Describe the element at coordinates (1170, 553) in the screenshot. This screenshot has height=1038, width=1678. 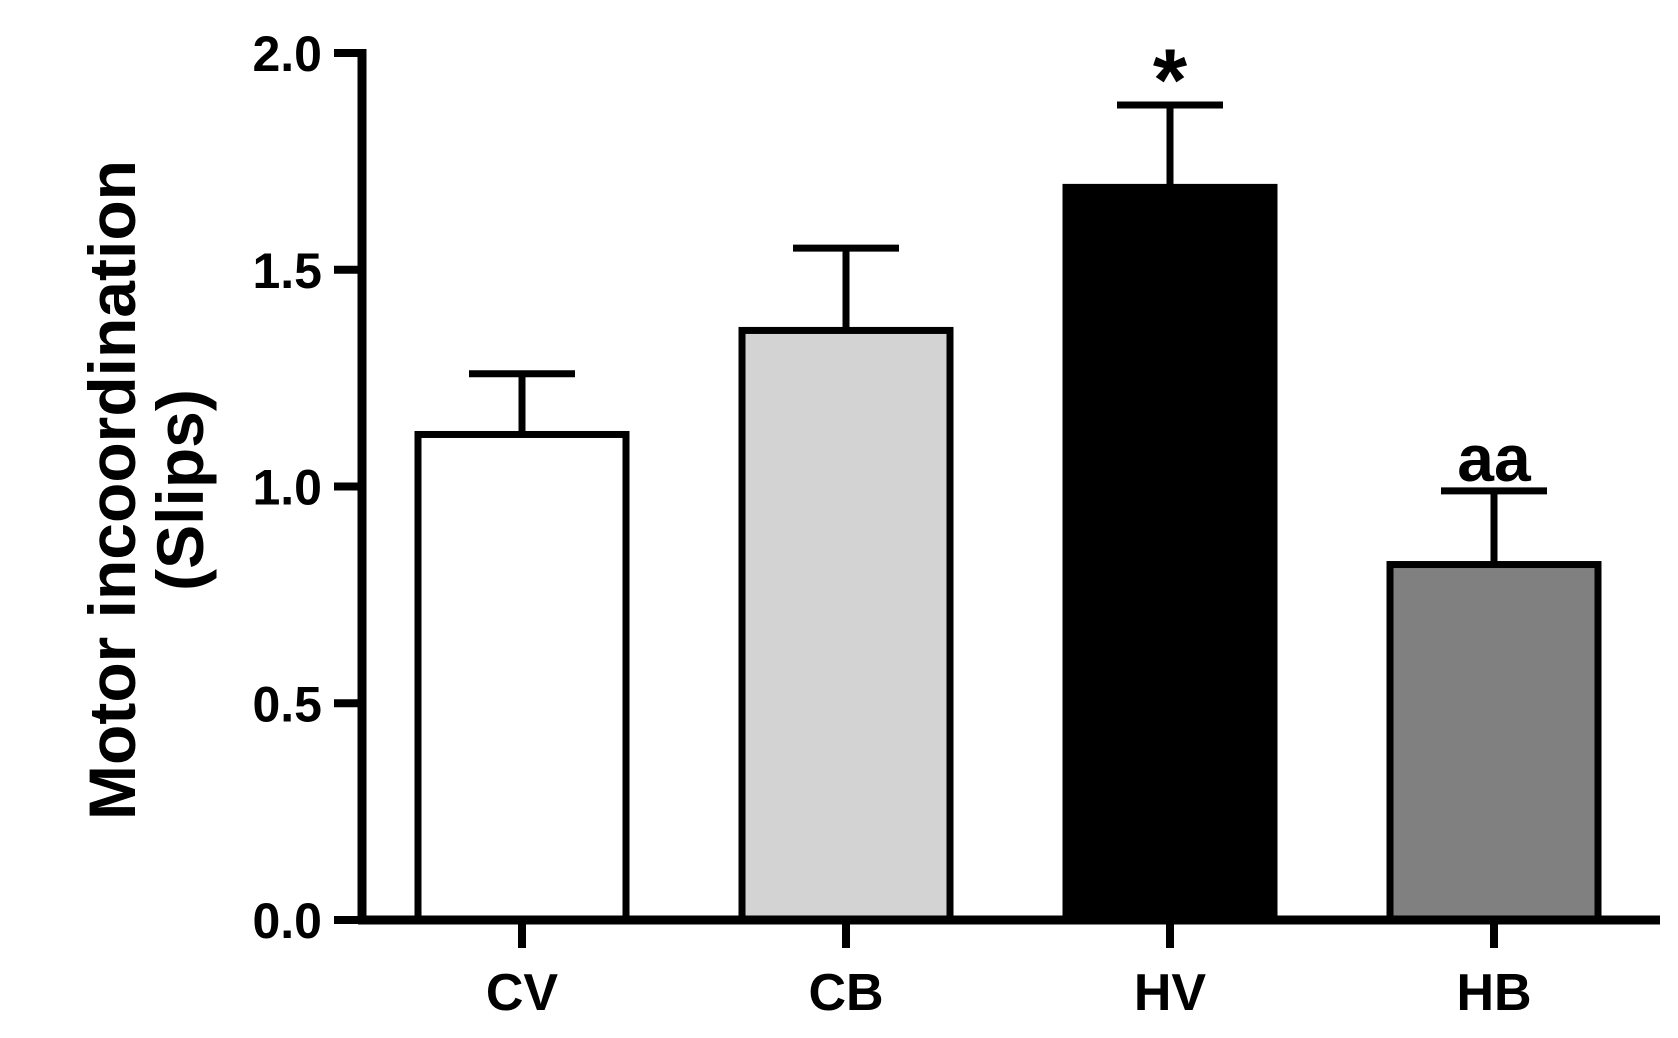
I see `bar-hv` at that location.